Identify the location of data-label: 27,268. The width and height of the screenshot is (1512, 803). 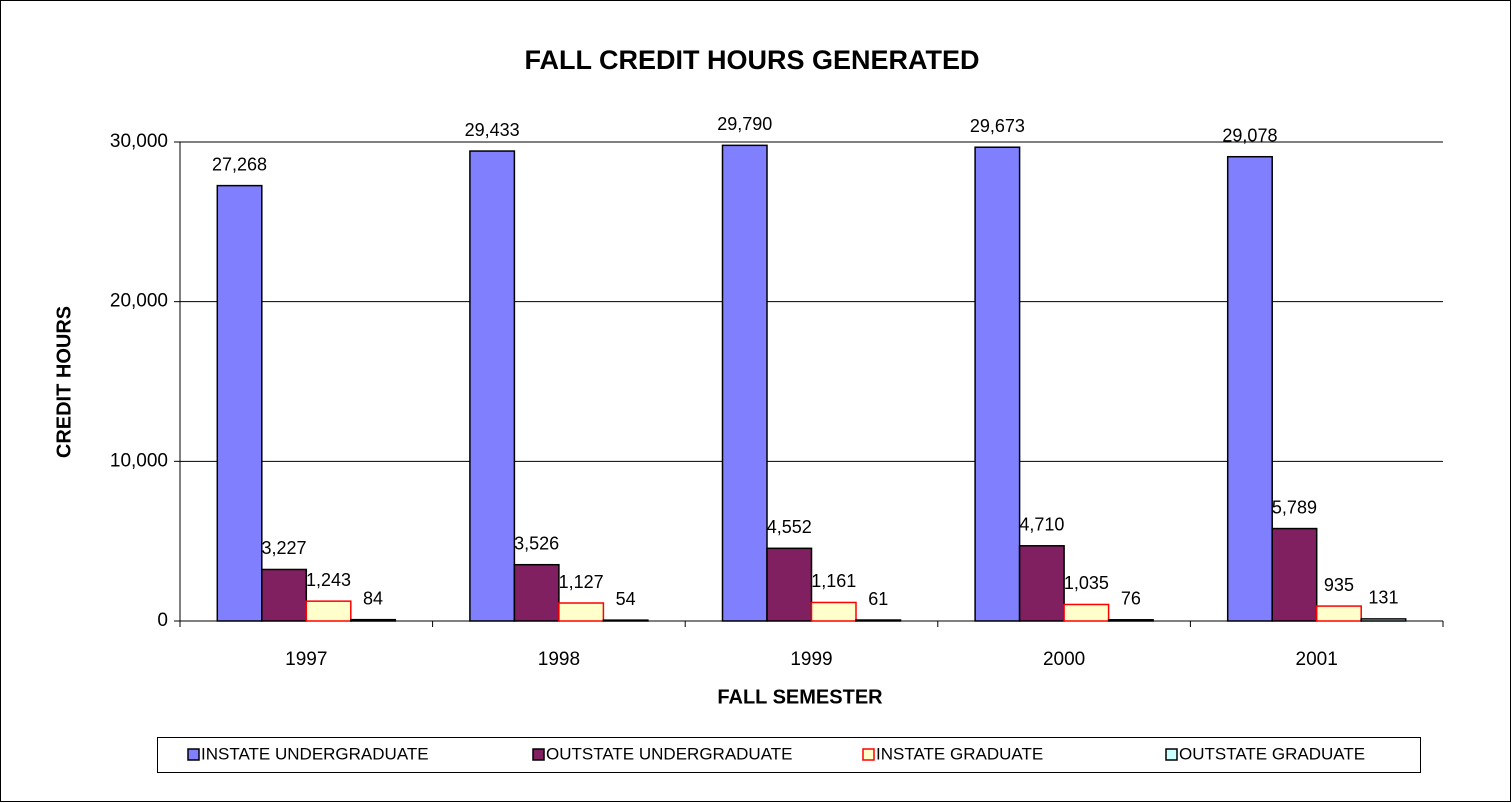
(239, 164).